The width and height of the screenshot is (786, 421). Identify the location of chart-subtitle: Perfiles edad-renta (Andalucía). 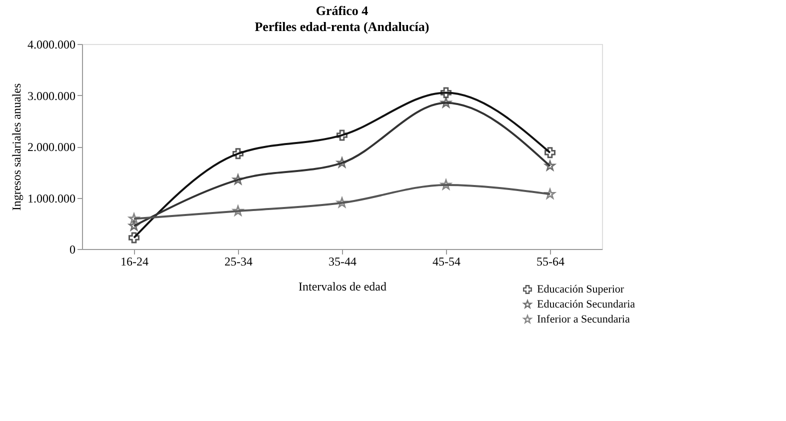
(342, 26).